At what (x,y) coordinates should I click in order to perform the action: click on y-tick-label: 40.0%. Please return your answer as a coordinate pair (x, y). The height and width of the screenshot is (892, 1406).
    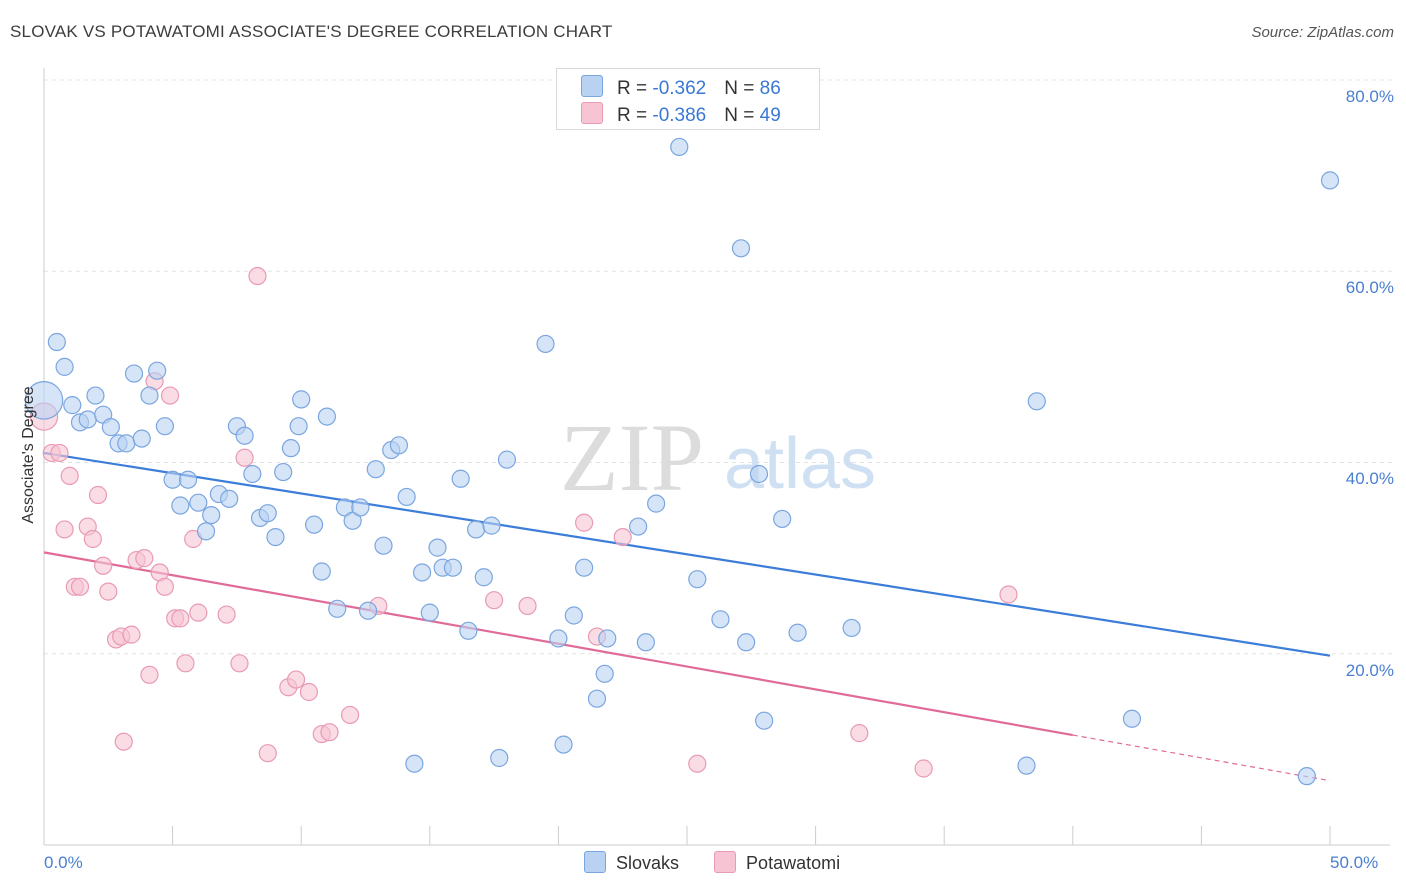
    Looking at the image, I should click on (1369, 478).